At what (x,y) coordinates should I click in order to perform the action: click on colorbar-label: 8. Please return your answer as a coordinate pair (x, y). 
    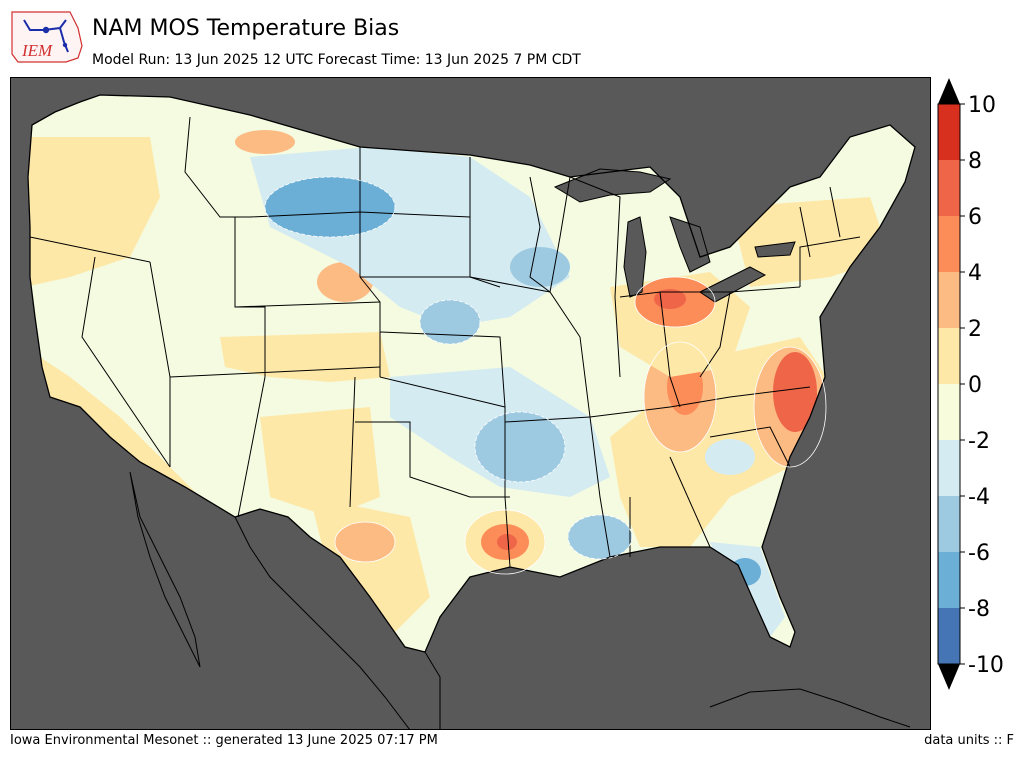
    Looking at the image, I should click on (975, 161).